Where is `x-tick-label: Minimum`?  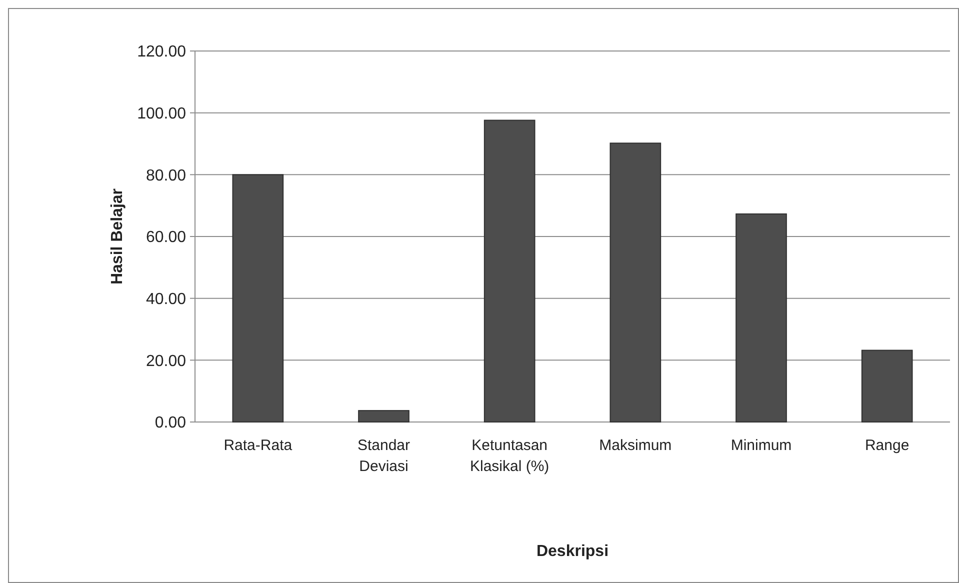
x-tick-label: Minimum is located at coordinates (761, 445).